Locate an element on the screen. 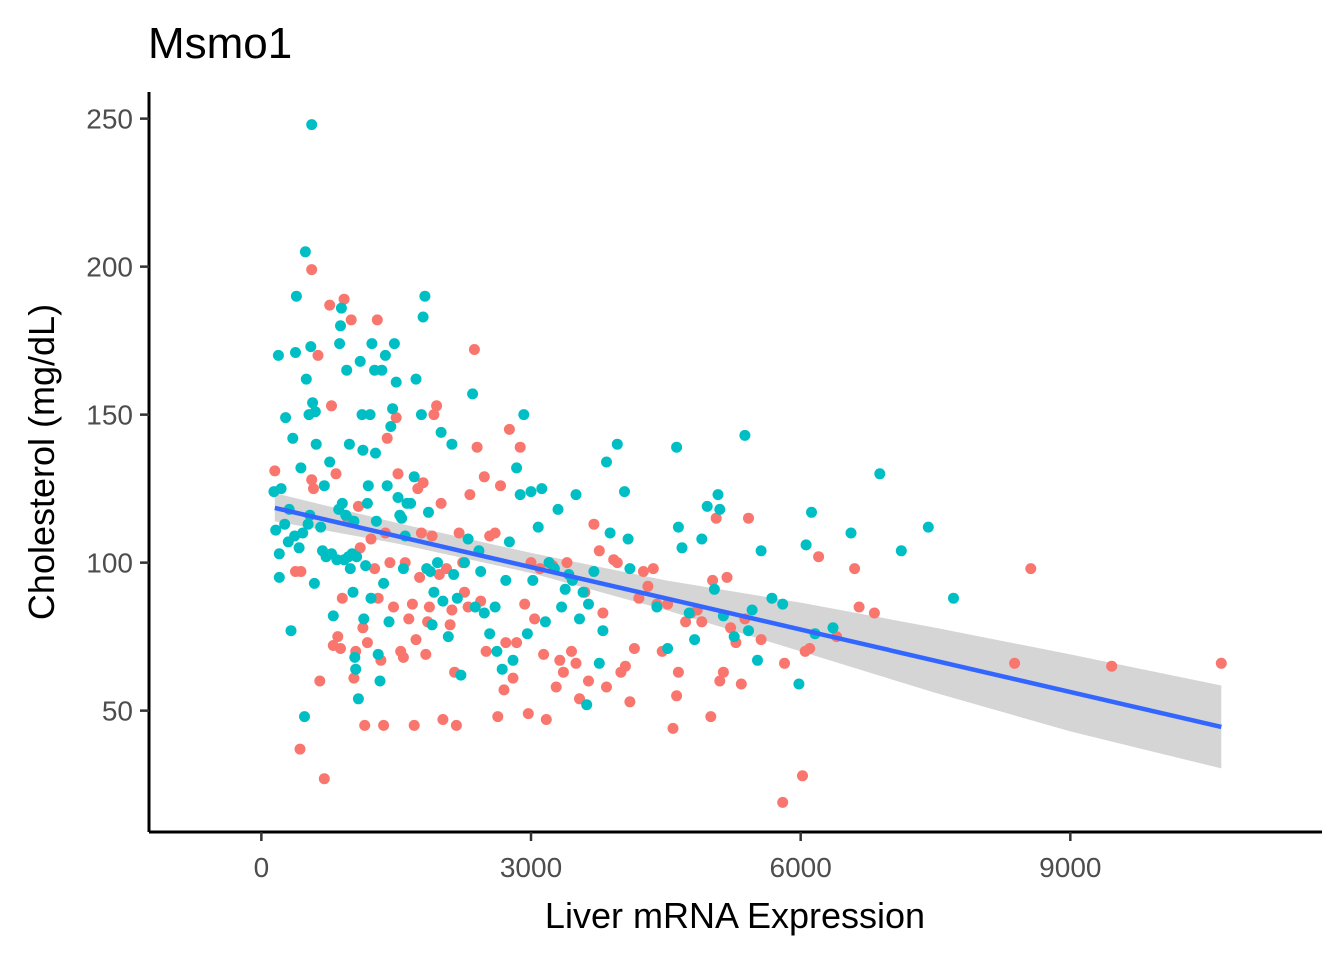 The width and height of the screenshot is (1344, 960). y-tick-label: 50 is located at coordinates (117, 711).